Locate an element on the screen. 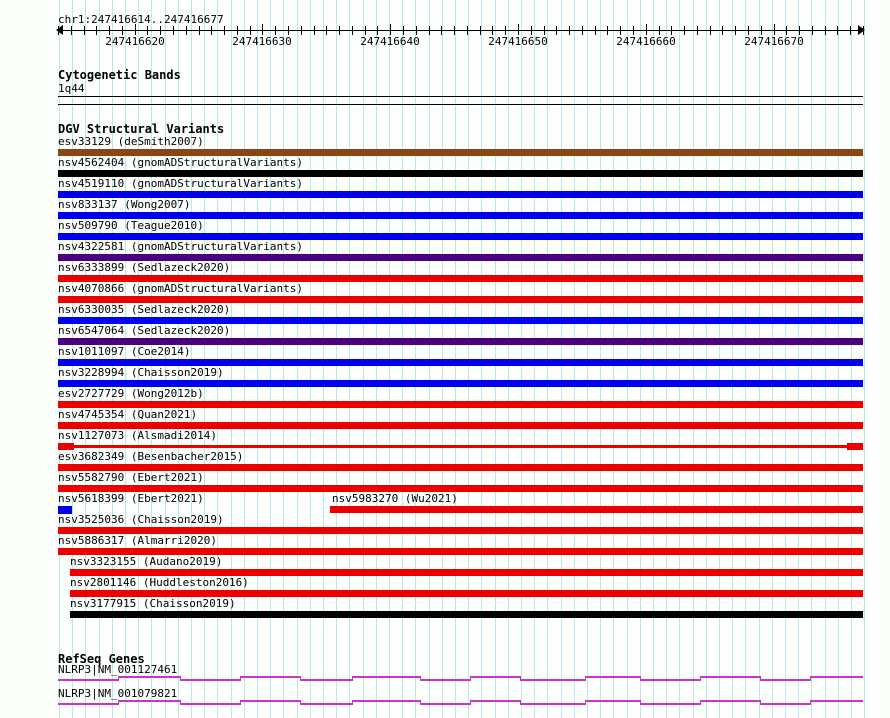  gene-label: NLRP3|NM_001079821 is located at coordinates (118, 693).